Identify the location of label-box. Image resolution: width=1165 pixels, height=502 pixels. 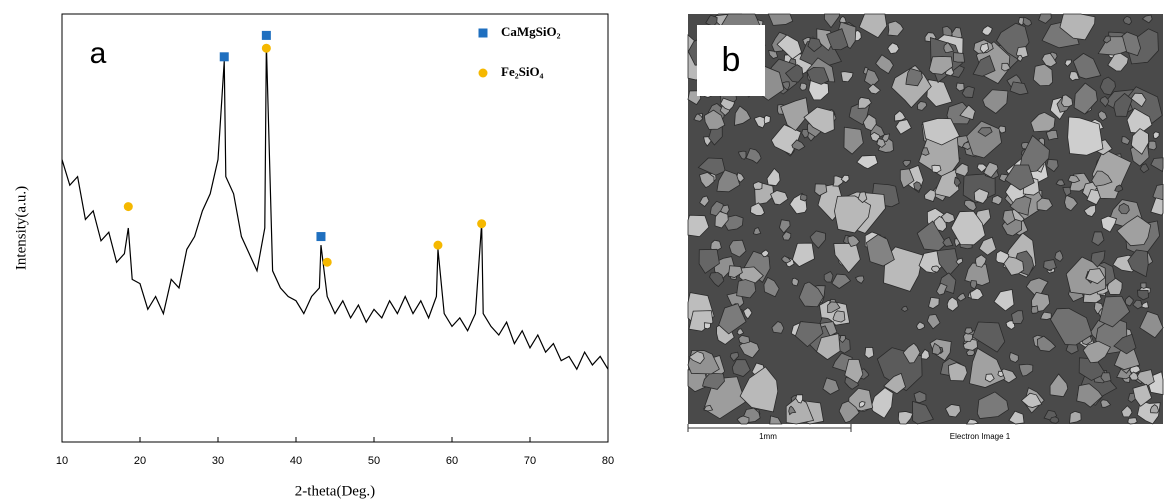
(731, 60).